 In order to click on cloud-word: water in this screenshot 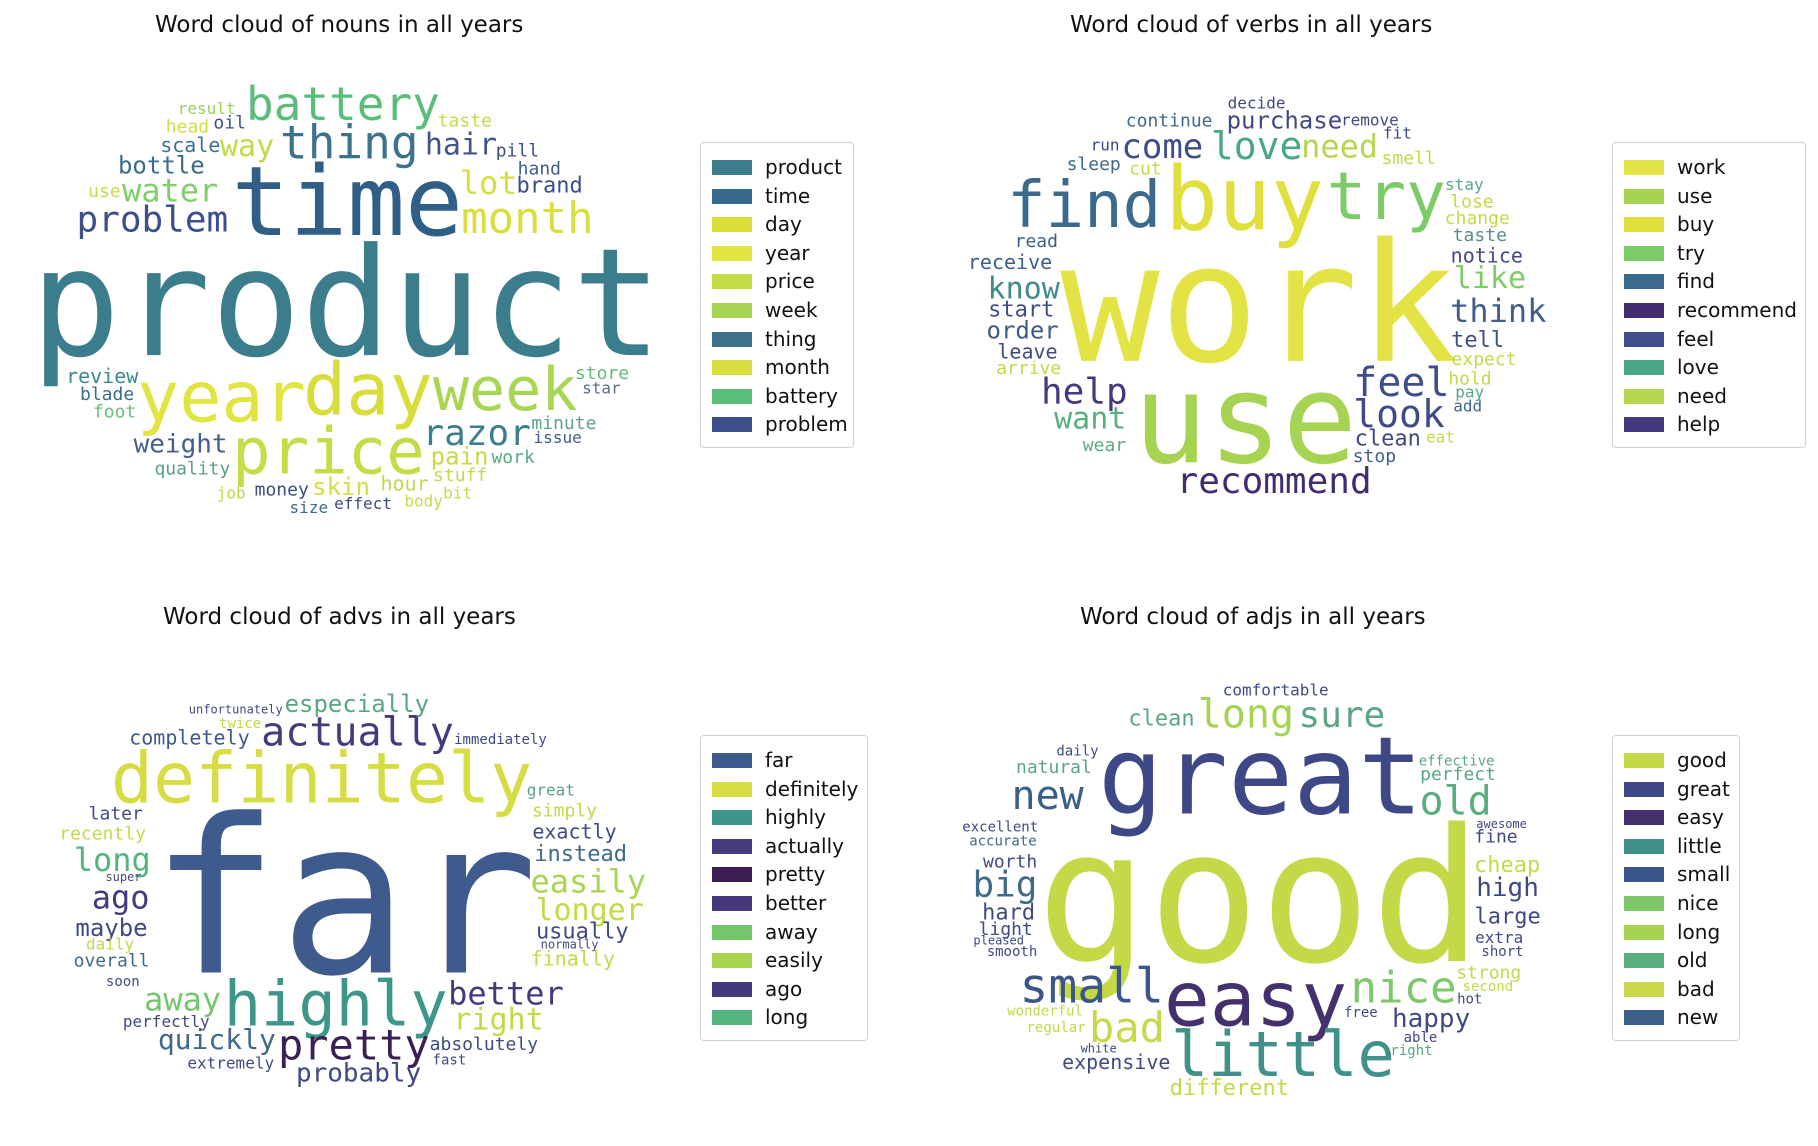, I will do `click(170, 191)`.